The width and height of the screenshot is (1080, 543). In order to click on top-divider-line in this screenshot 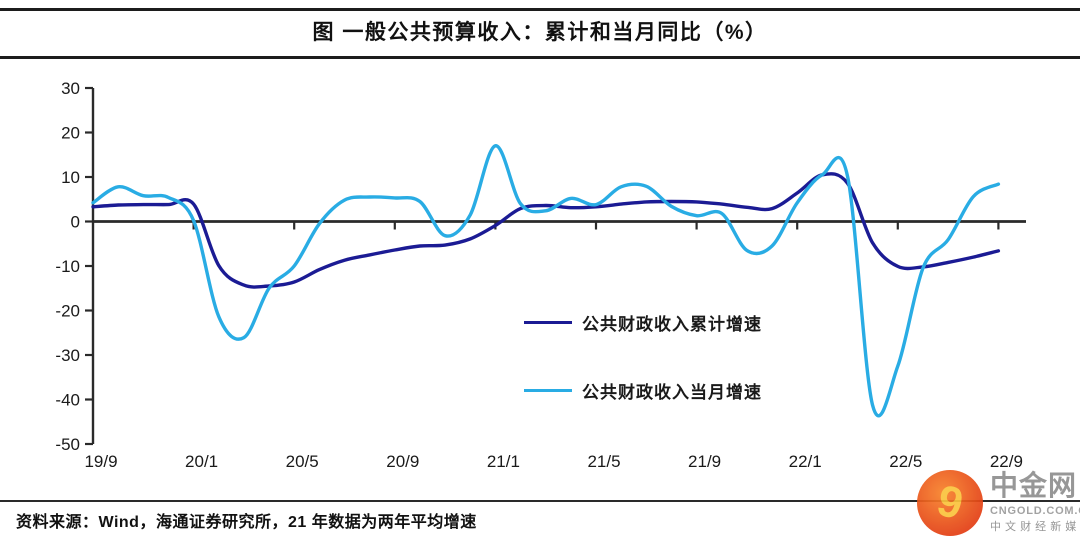, I will do `click(540, 9)`.